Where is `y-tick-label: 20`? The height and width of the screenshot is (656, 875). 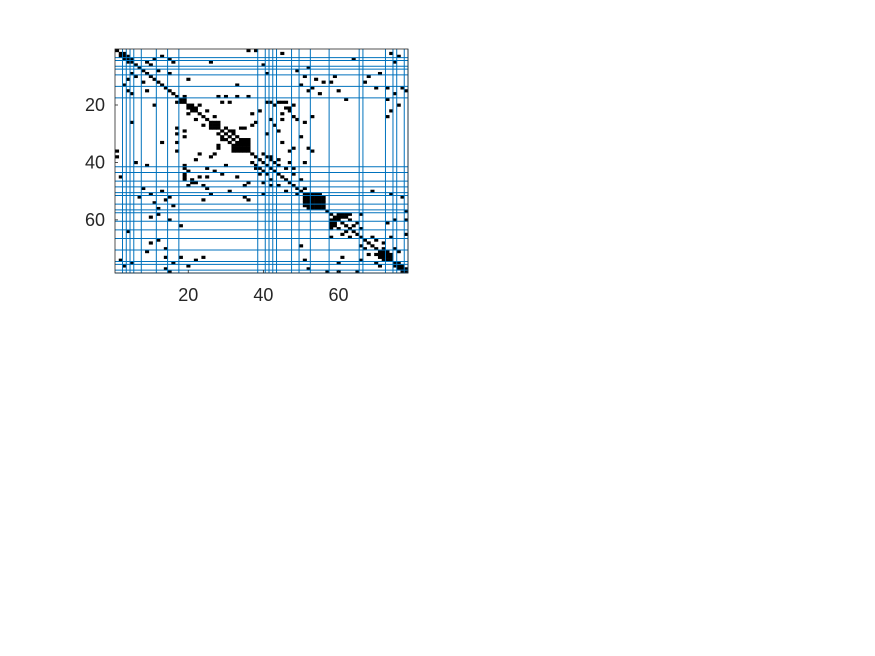
y-tick-label: 20 is located at coordinates (95, 105).